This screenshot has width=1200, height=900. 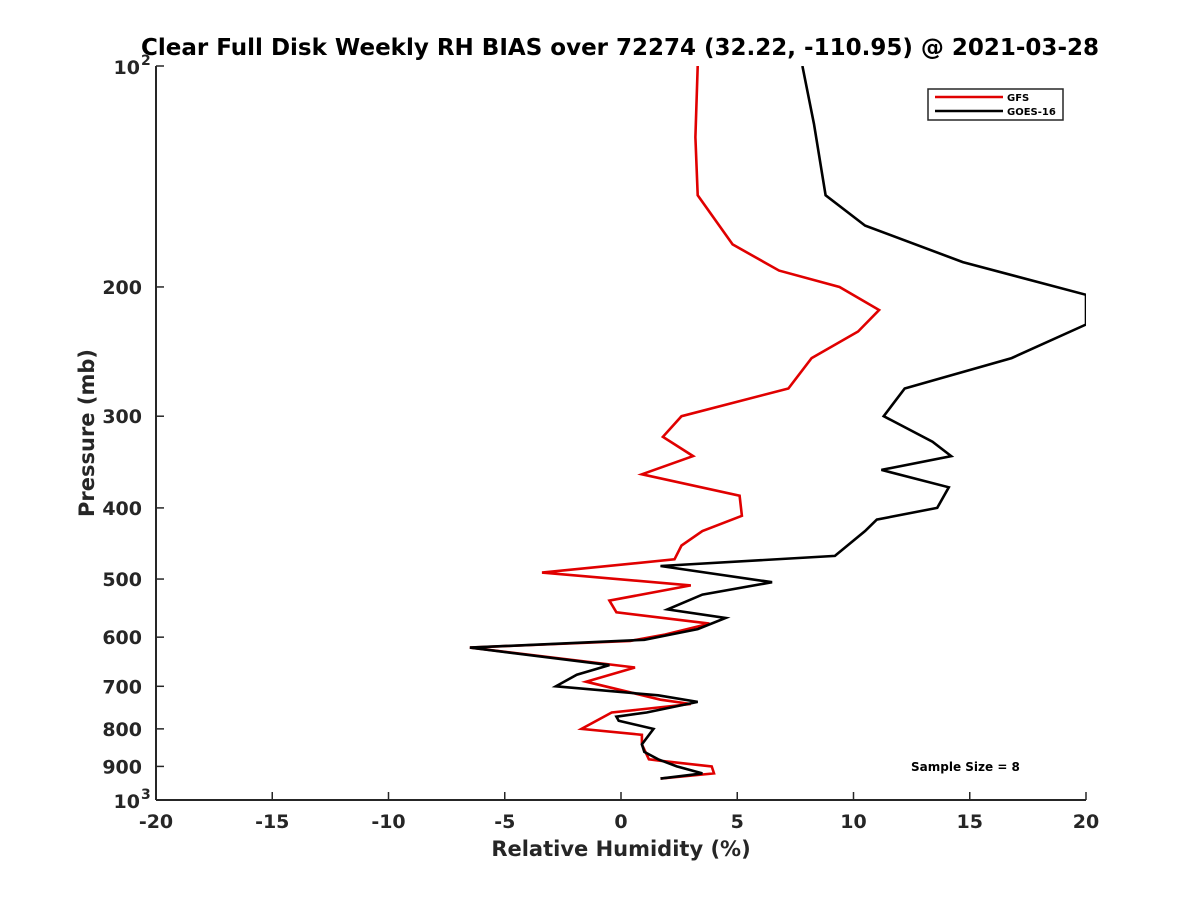 What do you see at coordinates (122, 509) in the screenshot?
I see `y-tick-label: 400` at bounding box center [122, 509].